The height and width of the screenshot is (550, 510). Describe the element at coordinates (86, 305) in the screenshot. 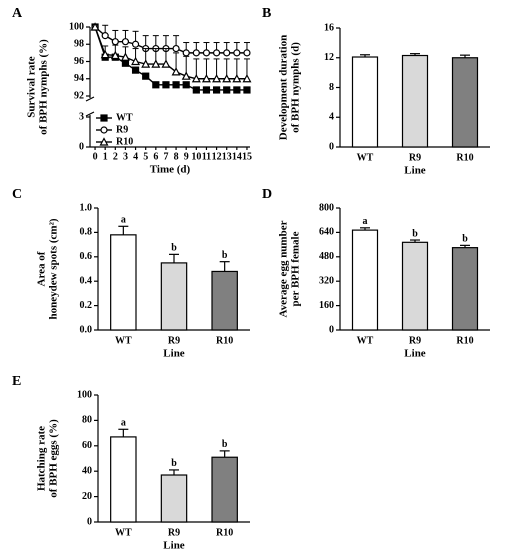

I see `y-tick-label: 0.2` at that location.